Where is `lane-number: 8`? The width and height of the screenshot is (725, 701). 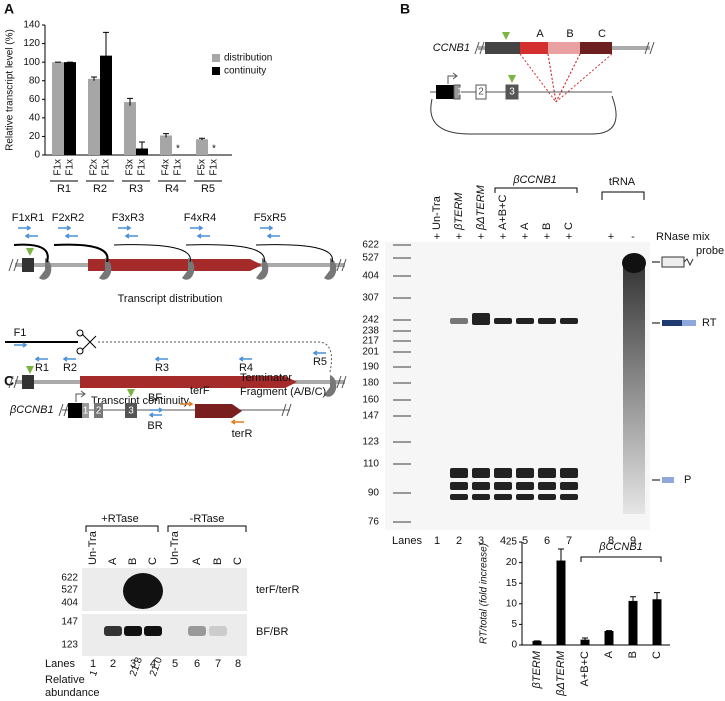
lane-number: 8 is located at coordinates (611, 541).